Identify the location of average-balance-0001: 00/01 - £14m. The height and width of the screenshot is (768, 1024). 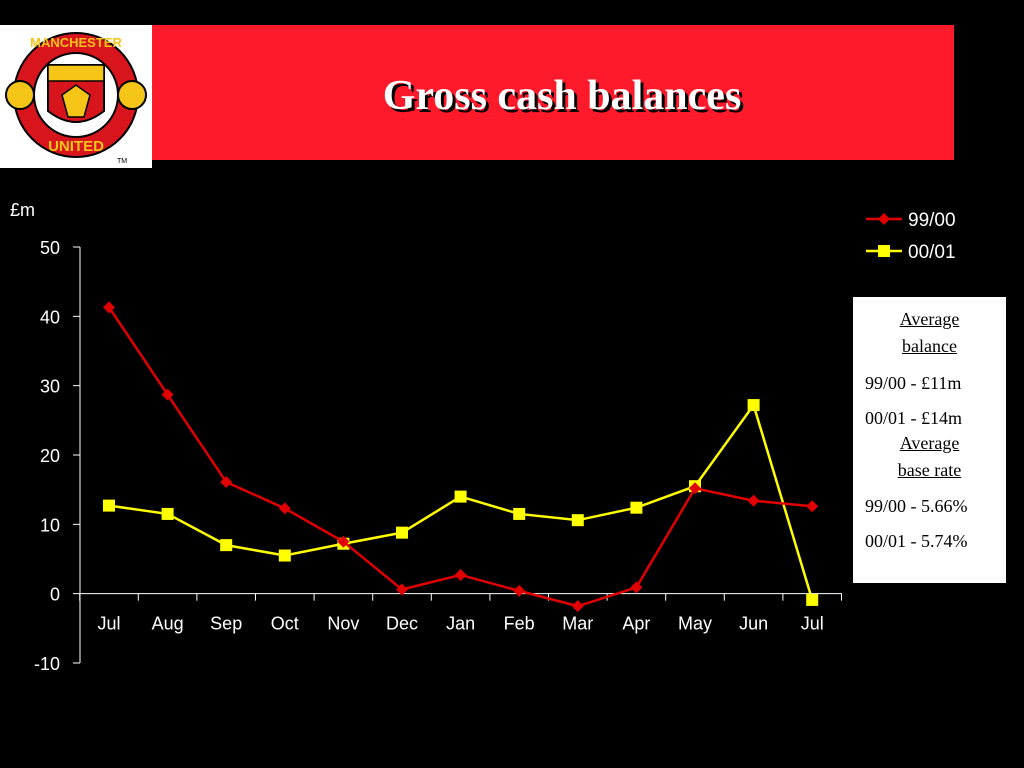
(913, 418).